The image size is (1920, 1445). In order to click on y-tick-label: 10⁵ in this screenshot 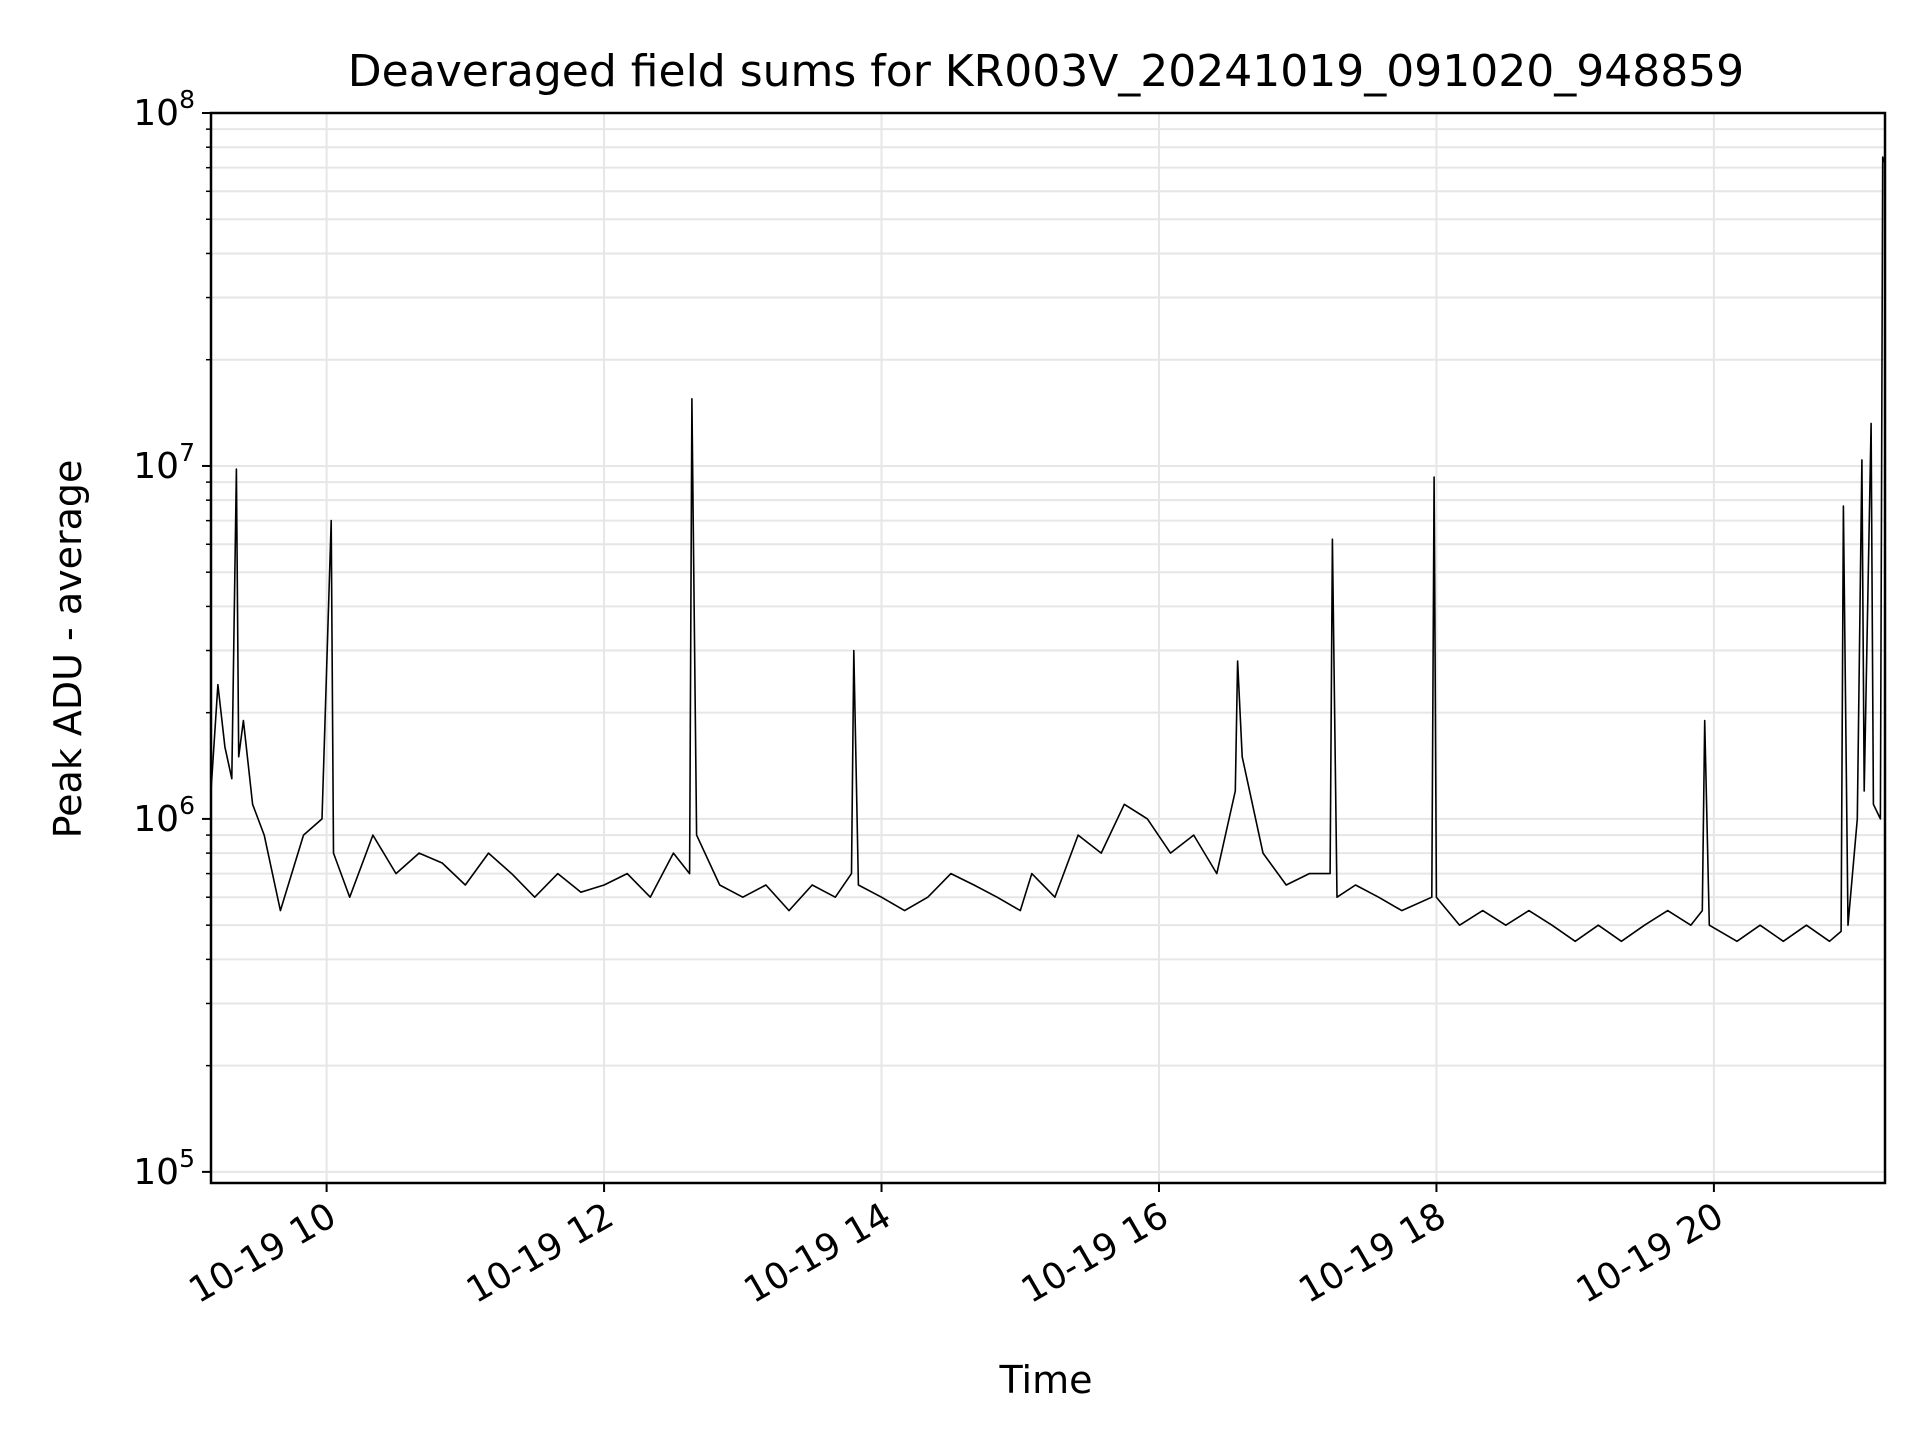, I will do `click(164, 1168)`.